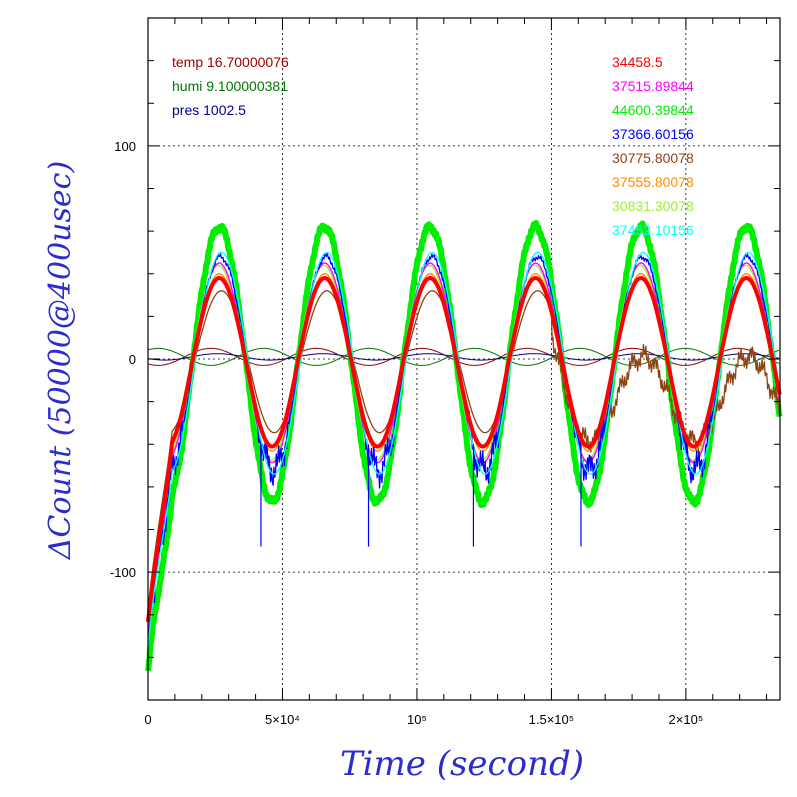  I want to click on y-tick-label: 100, so click(125, 146).